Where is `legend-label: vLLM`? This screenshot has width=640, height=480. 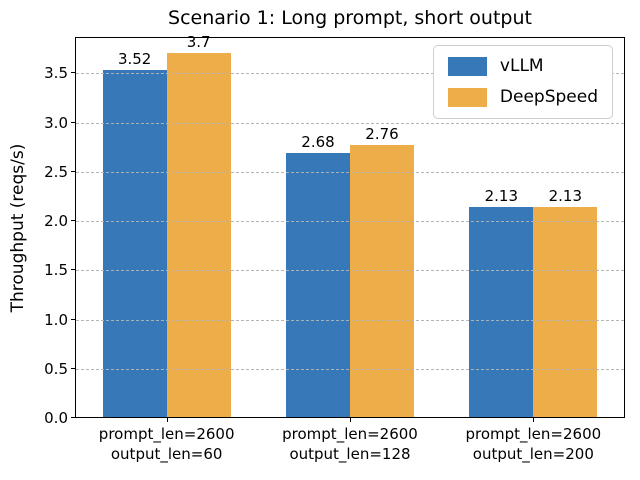
legend-label: vLLM is located at coordinates (521, 66).